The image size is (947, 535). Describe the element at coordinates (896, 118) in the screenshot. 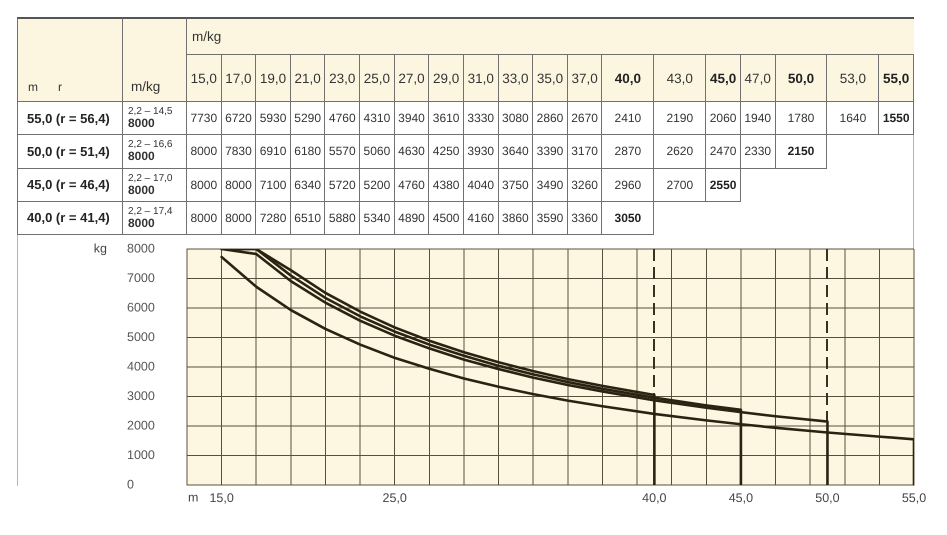

I see `data-label: 1550` at that location.